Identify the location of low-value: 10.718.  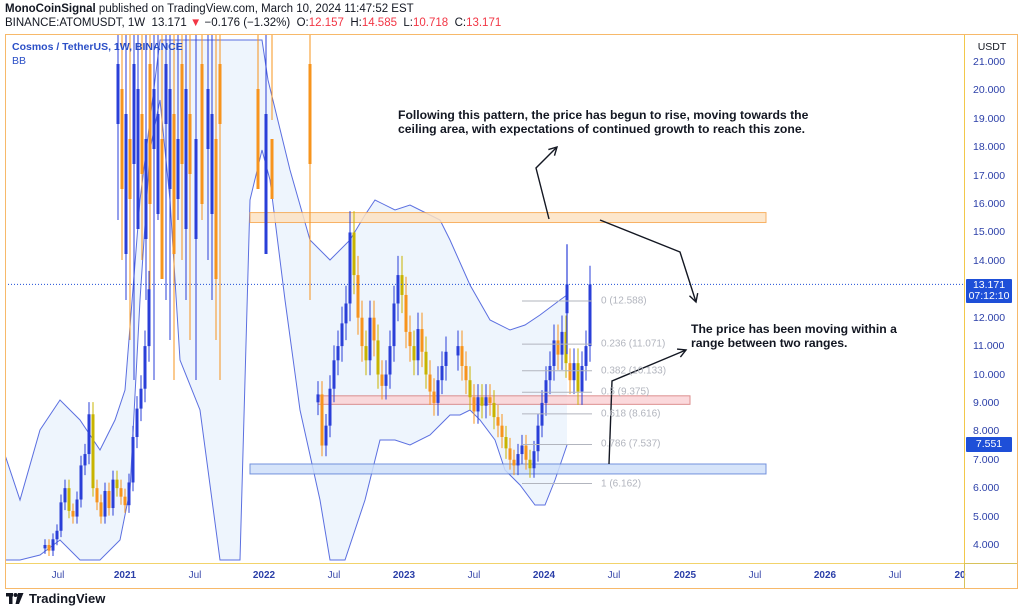
(430, 23).